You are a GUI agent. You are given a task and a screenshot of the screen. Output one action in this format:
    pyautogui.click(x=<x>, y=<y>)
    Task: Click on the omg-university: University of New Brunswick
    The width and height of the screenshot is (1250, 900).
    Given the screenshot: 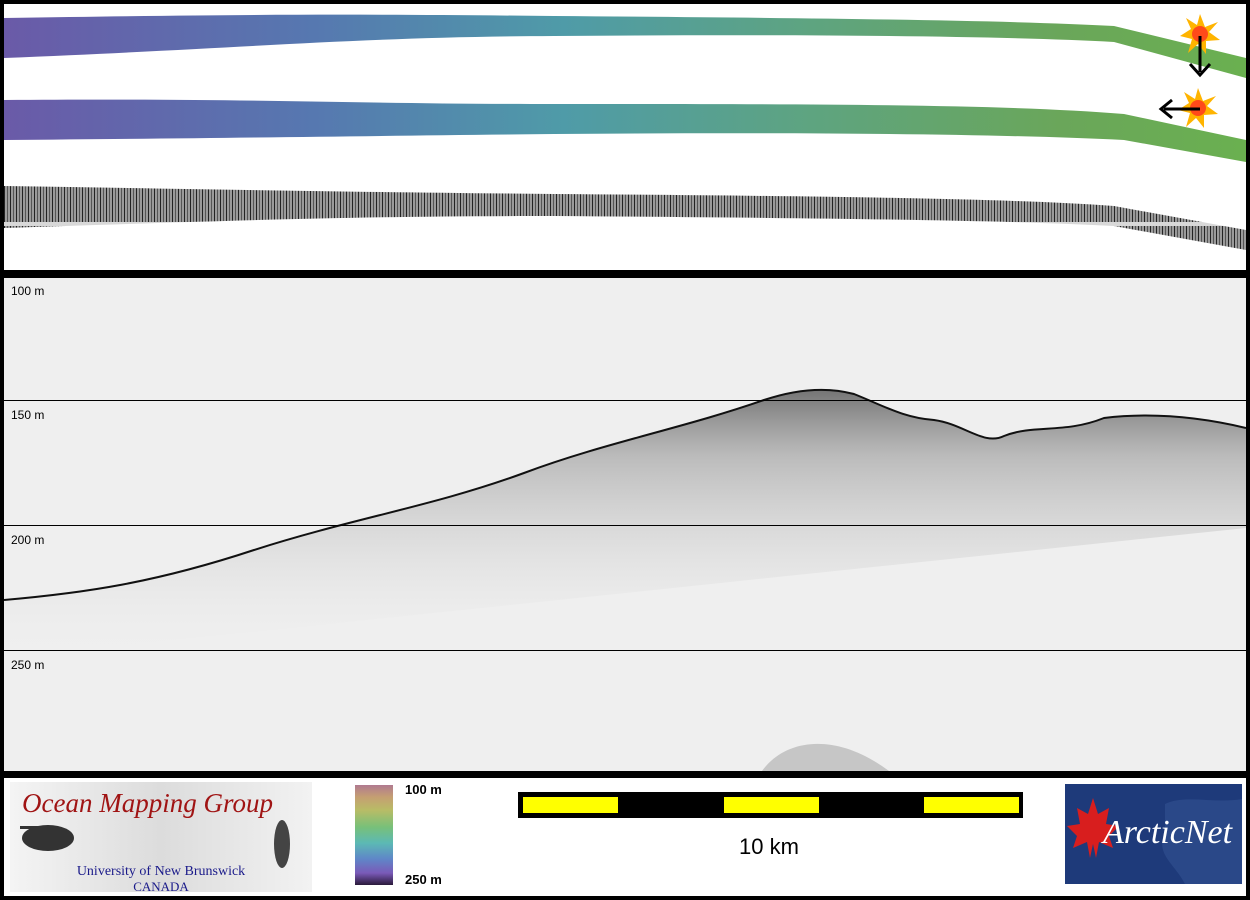 What is the action you would take?
    pyautogui.click(x=161, y=871)
    